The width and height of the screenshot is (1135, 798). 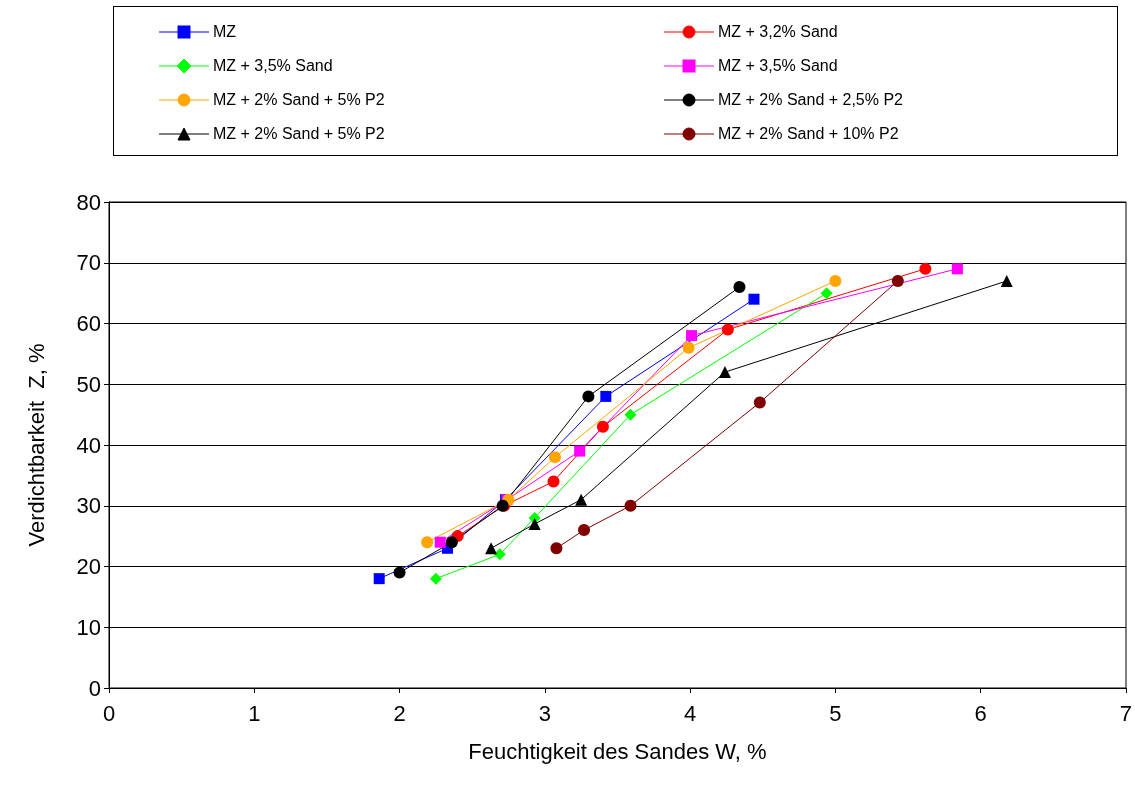 What do you see at coordinates (254, 713) in the screenshot?
I see `x-tick-label: 1` at bounding box center [254, 713].